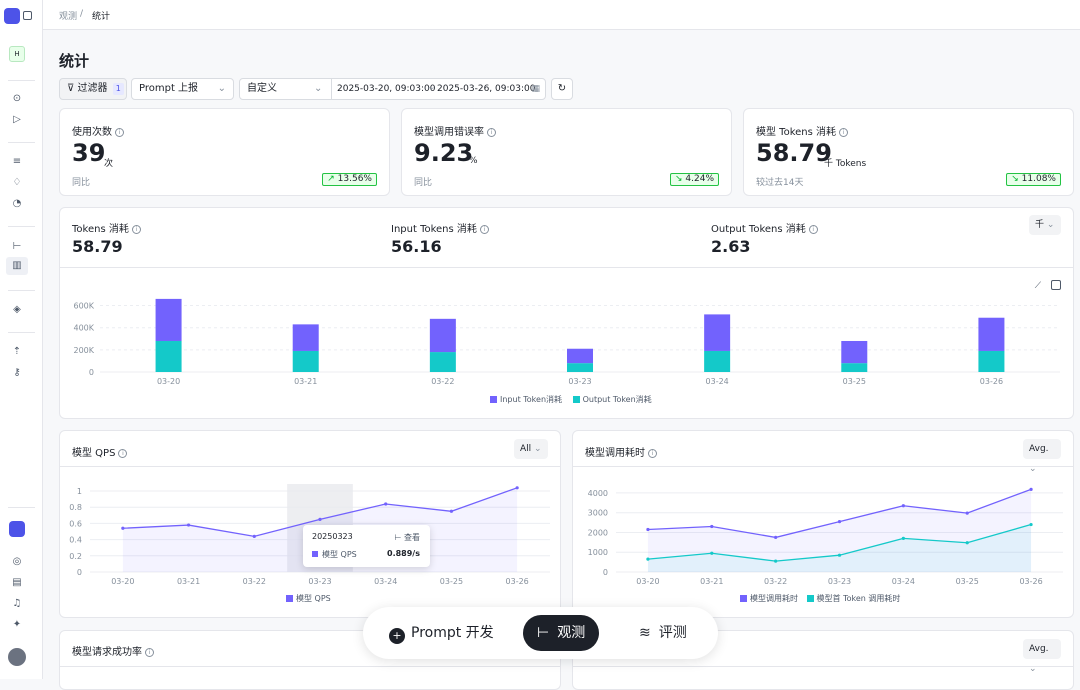 This screenshot has width=1080, height=690. What do you see at coordinates (17, 203) in the screenshot?
I see `experiment-icon: ◔` at bounding box center [17, 203].